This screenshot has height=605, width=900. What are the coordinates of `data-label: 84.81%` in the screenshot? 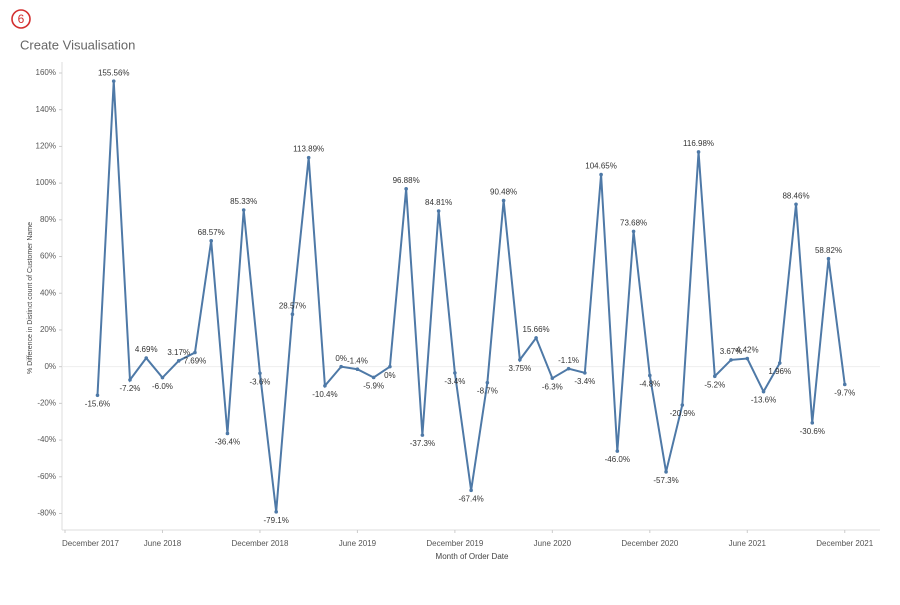 It's located at (438, 202).